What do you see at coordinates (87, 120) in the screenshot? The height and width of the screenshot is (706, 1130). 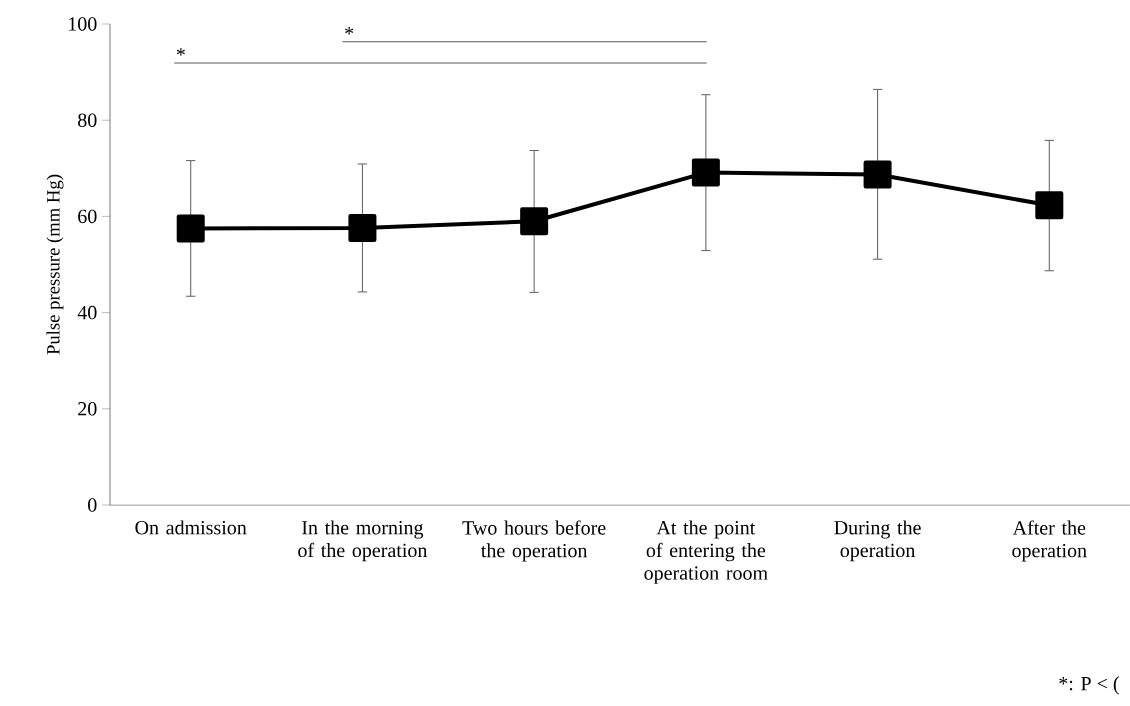 I see `y-tick-label: 80` at bounding box center [87, 120].